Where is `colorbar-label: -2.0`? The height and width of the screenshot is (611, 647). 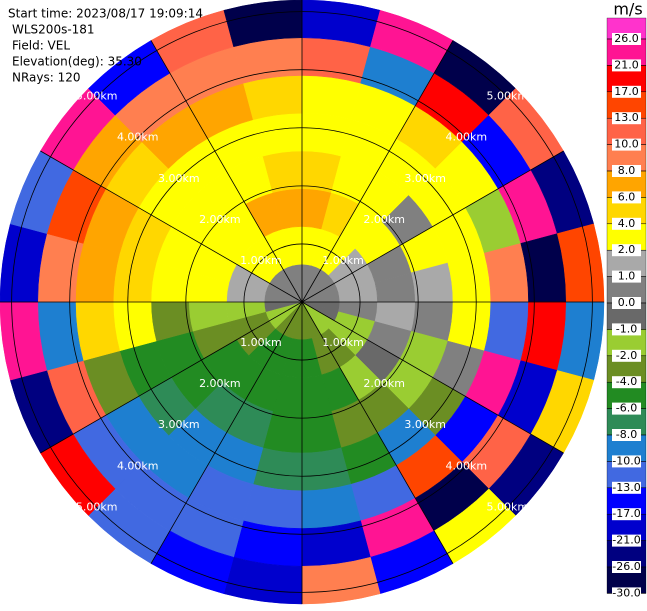 colorbar-label: -2.0 is located at coordinates (626, 355).